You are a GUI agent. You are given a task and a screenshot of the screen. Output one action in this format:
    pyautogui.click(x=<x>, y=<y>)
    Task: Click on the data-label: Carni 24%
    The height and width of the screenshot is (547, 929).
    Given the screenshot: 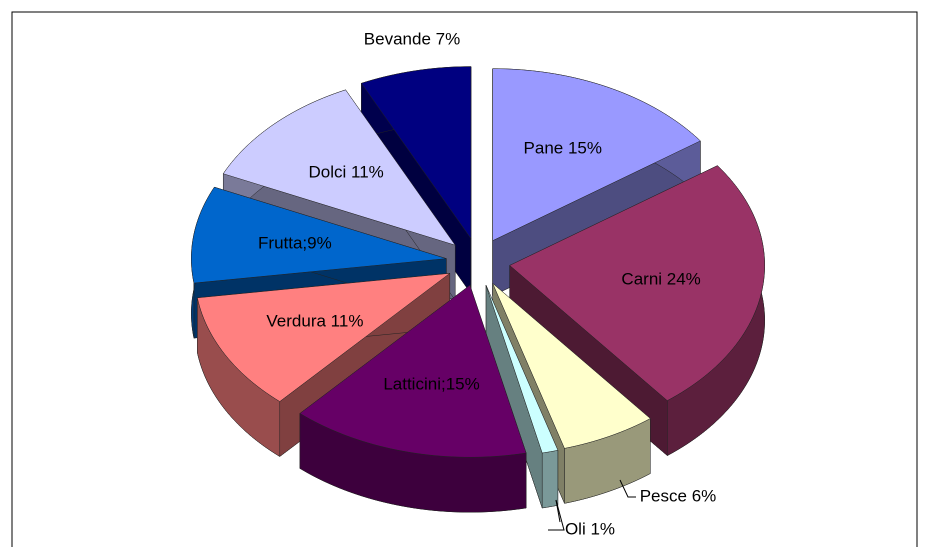 What is the action you would take?
    pyautogui.click(x=660, y=279)
    